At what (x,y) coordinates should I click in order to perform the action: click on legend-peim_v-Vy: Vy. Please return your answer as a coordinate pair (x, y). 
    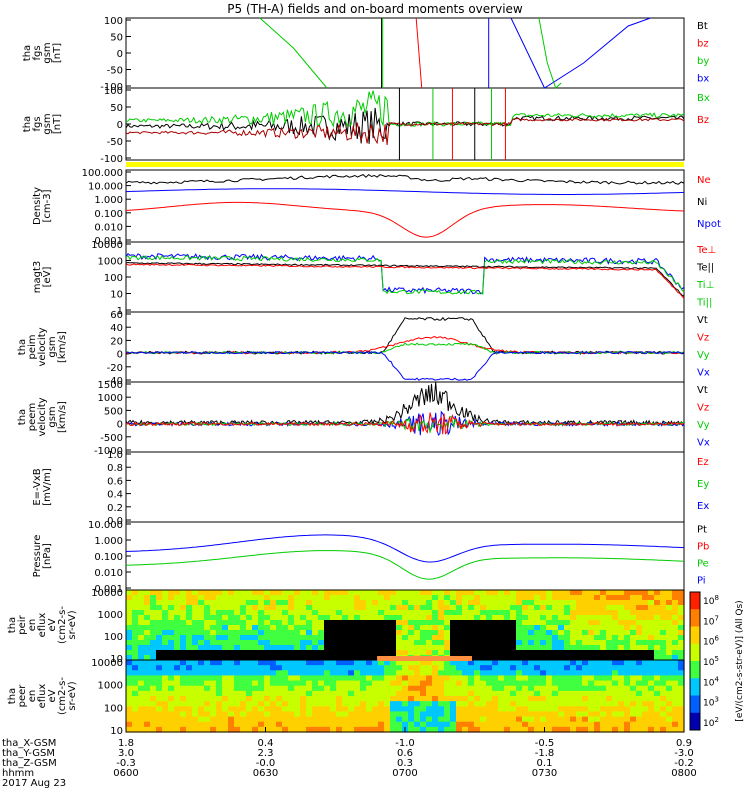
    Looking at the image, I should click on (703, 355).